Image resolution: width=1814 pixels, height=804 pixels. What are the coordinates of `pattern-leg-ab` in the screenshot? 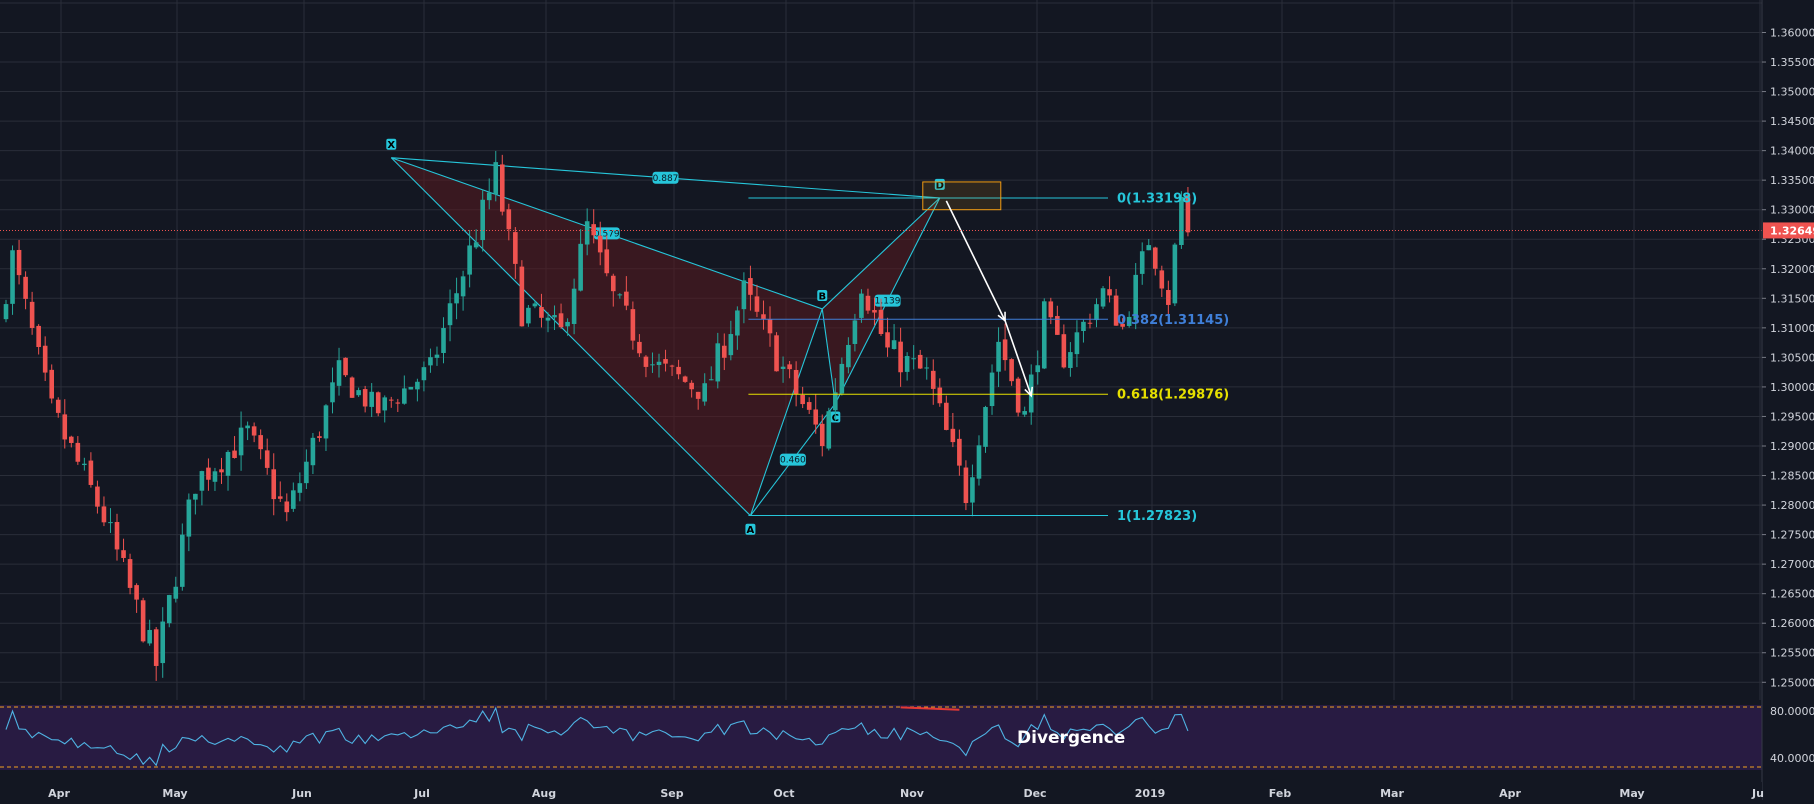 It's located at (786, 412).